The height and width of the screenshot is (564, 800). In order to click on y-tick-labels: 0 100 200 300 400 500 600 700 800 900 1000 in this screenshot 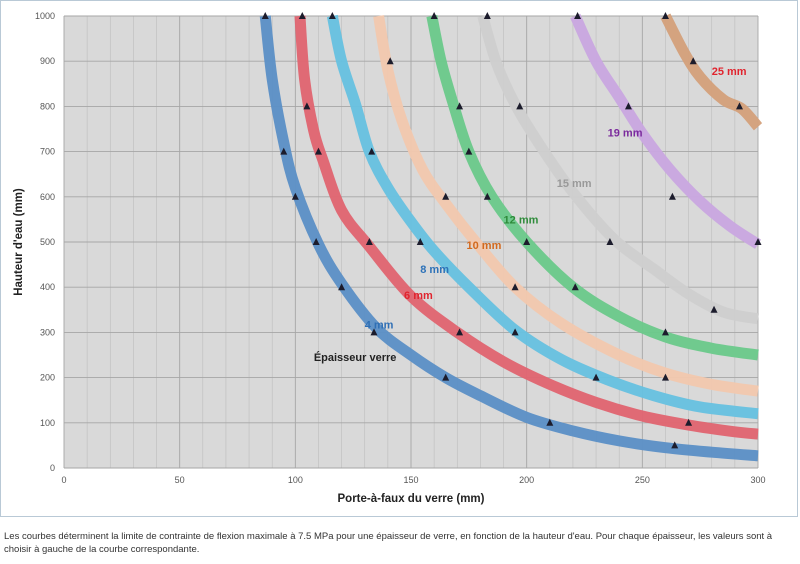, I will do `click(45, 242)`.